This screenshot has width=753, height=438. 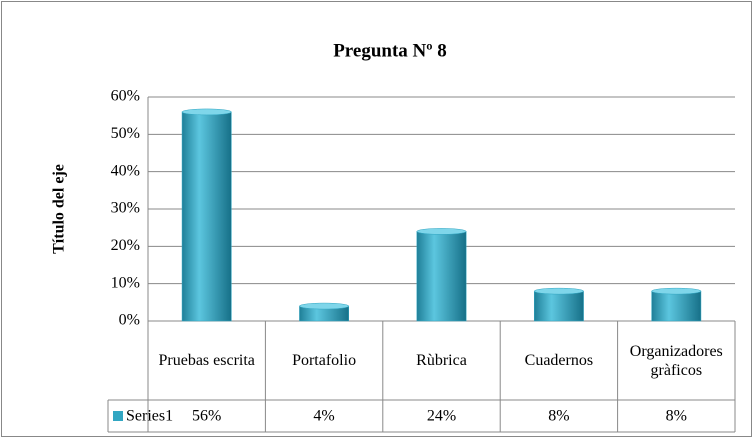 I want to click on x-tick-label: Cuadernos, so click(x=559, y=360).